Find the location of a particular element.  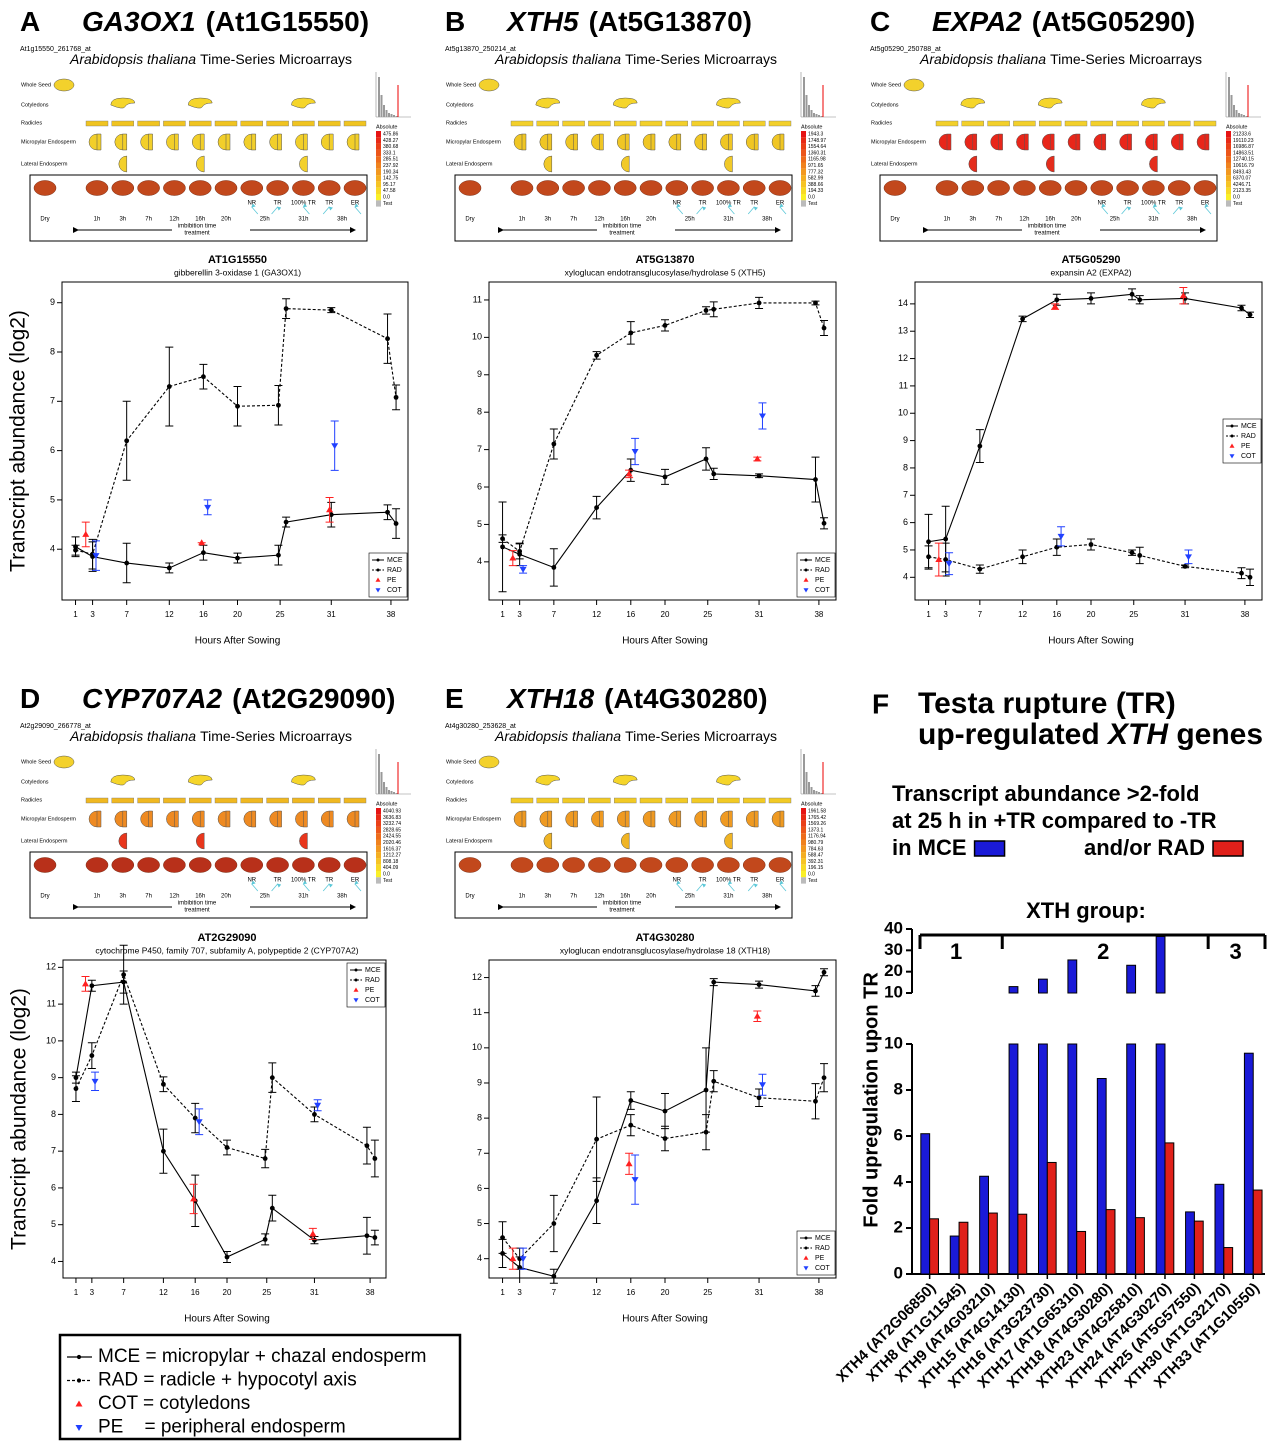

bar is located at coordinates (1101, 1176).